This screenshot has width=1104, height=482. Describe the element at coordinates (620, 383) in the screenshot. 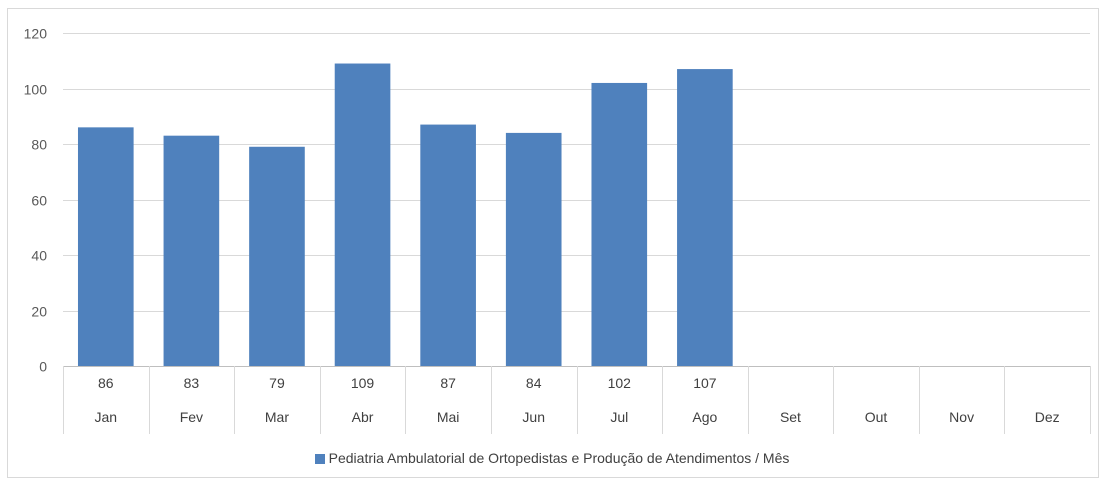

I see `data-label: 102` at that location.